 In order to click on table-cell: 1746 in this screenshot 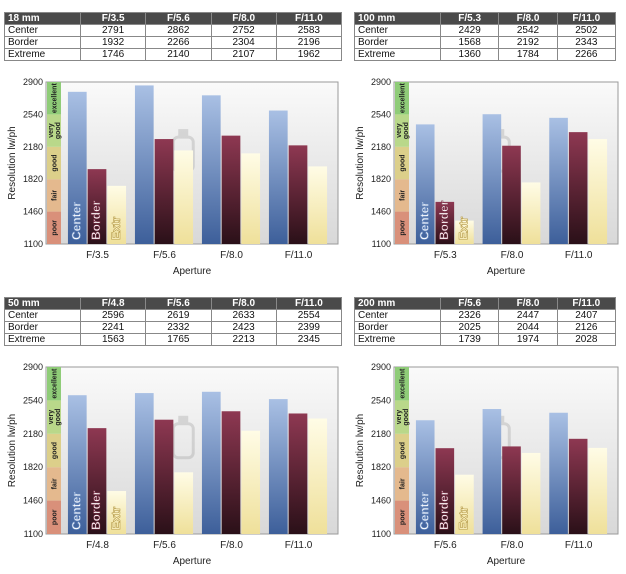, I will do `click(113, 54)`.